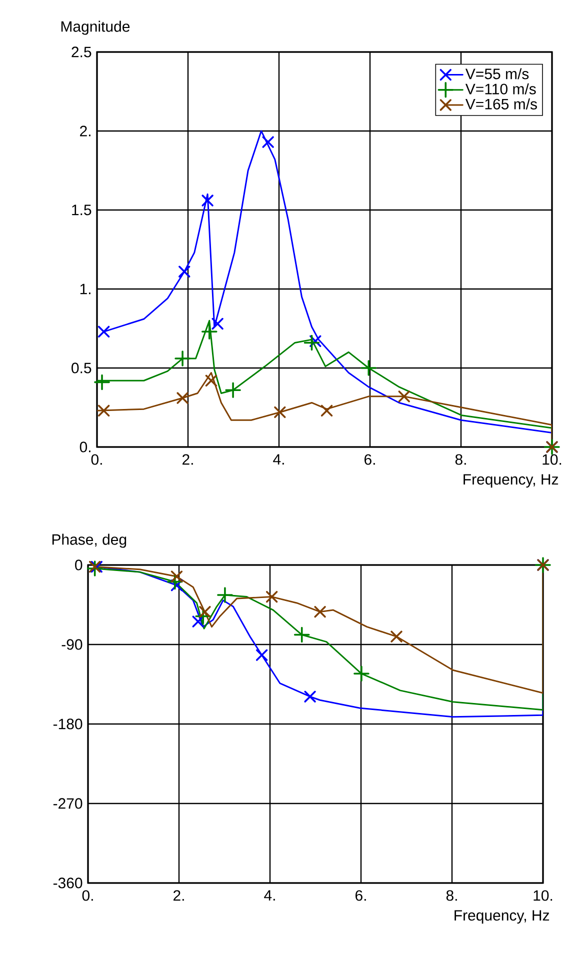 The height and width of the screenshot is (954, 570). I want to click on y-tick-label: 2., so click(85, 131).